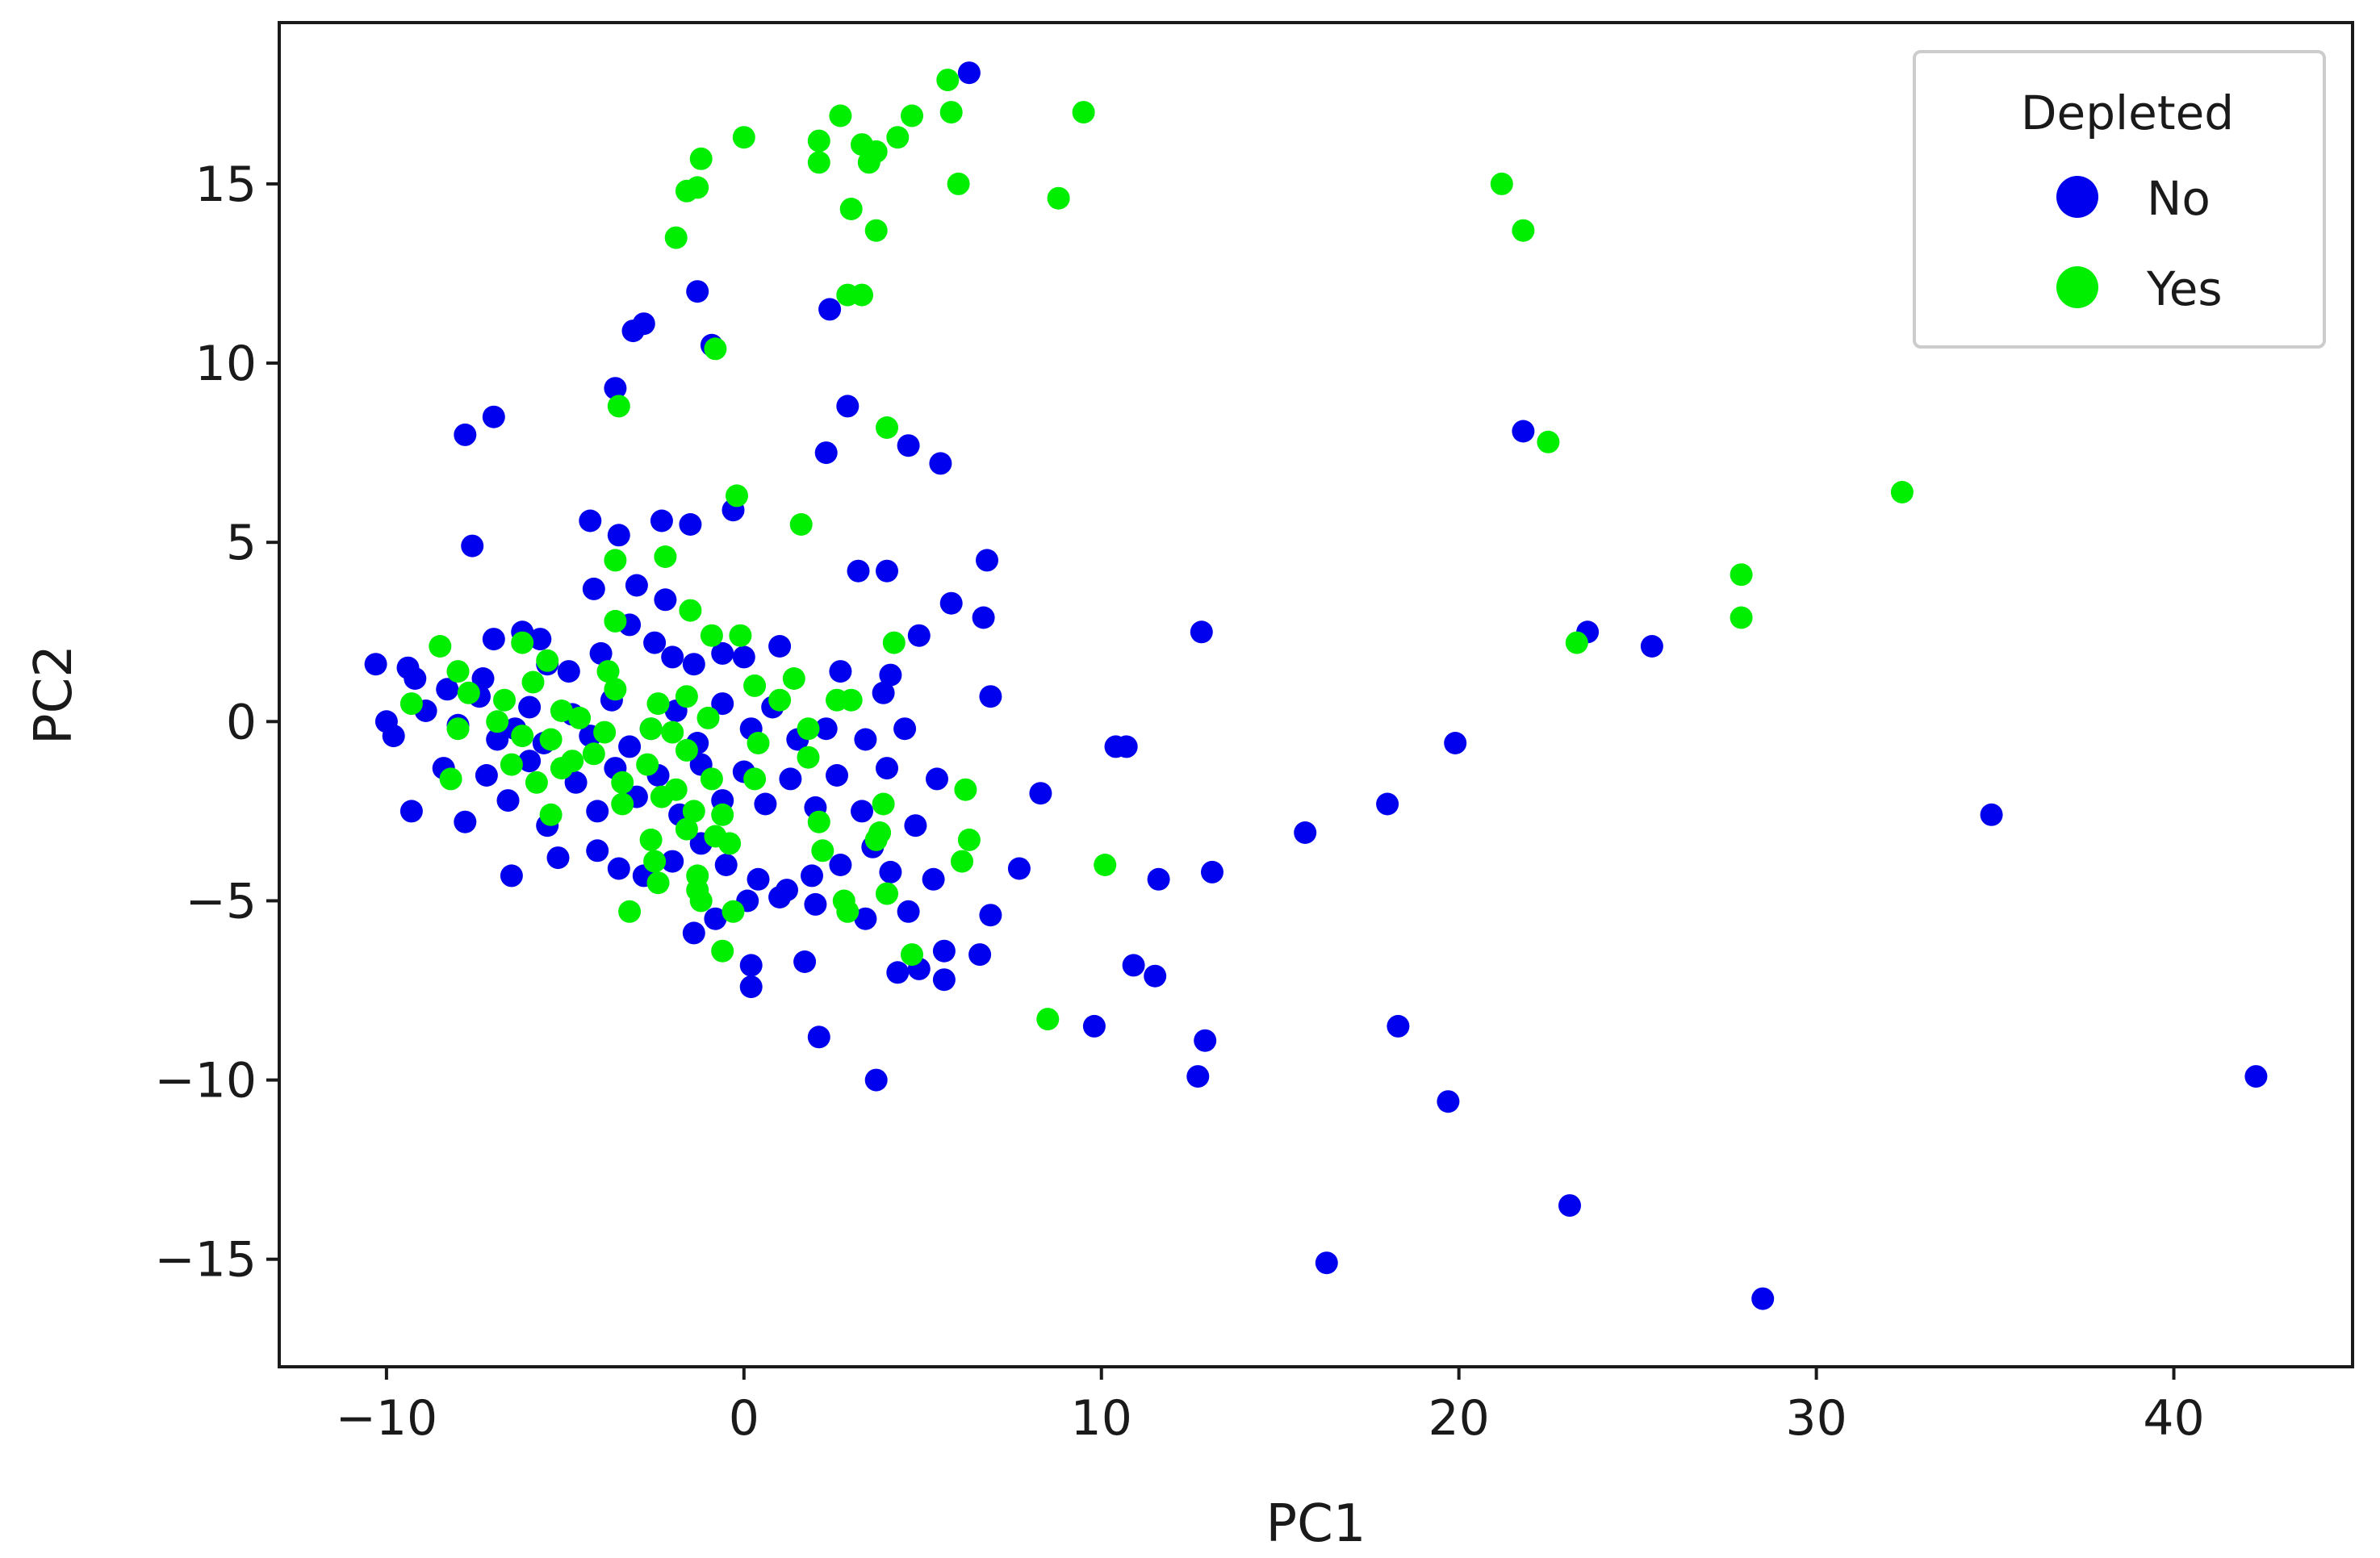  I want to click on legend-label-no: No, so click(2179, 198).